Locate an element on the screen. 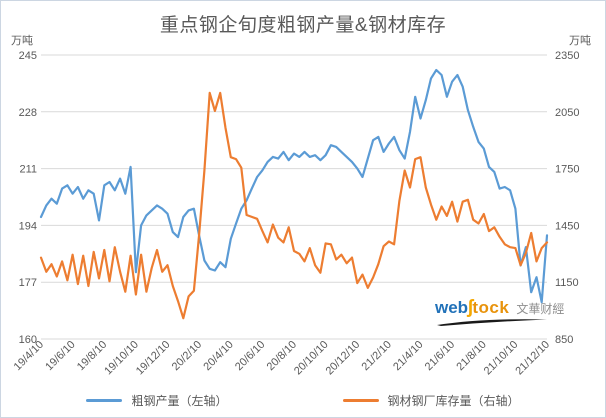 Image resolution: width=606 pixels, height=418 pixels. left-axis-unit-label: 万吨 is located at coordinates (22, 41).